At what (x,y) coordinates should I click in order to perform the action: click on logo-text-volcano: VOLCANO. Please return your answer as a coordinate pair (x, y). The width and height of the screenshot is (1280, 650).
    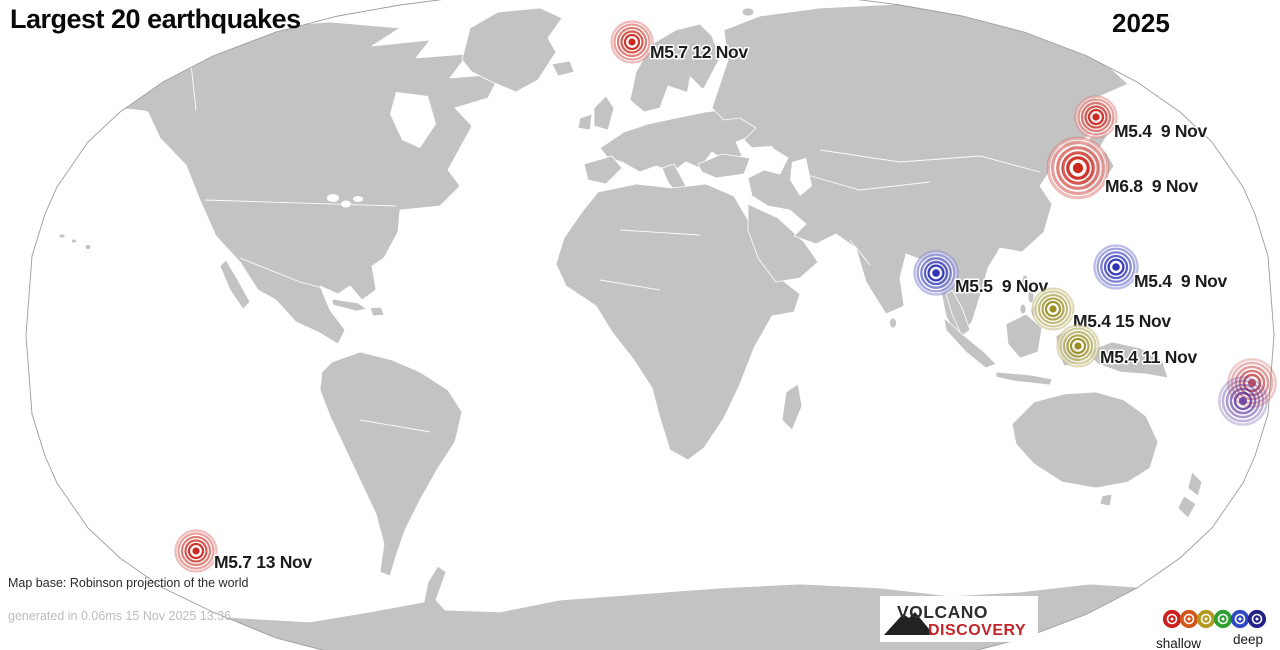
    Looking at the image, I should click on (942, 612).